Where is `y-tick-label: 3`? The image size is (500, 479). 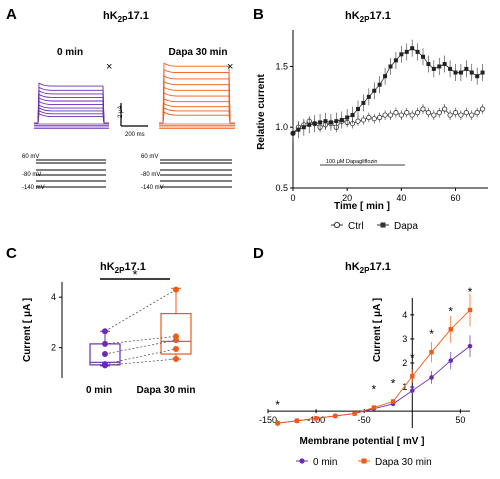 y-tick-label: 3 is located at coordinates (404, 339).